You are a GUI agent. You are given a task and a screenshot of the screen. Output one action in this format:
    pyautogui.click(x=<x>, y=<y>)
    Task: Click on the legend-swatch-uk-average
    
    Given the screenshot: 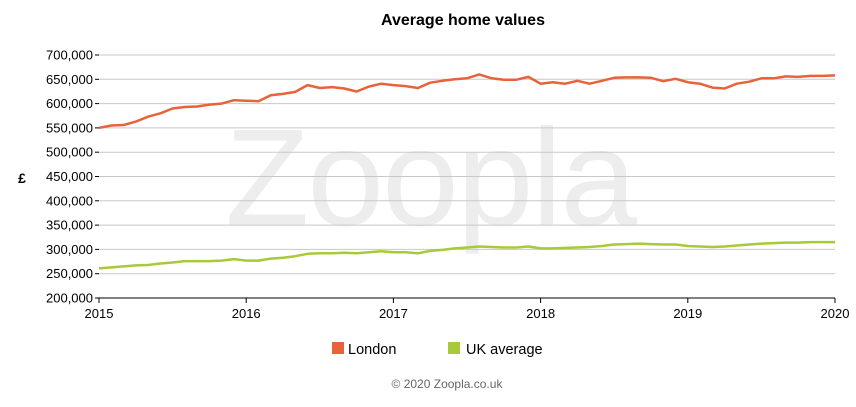 What is the action you would take?
    pyautogui.click(x=454, y=348)
    